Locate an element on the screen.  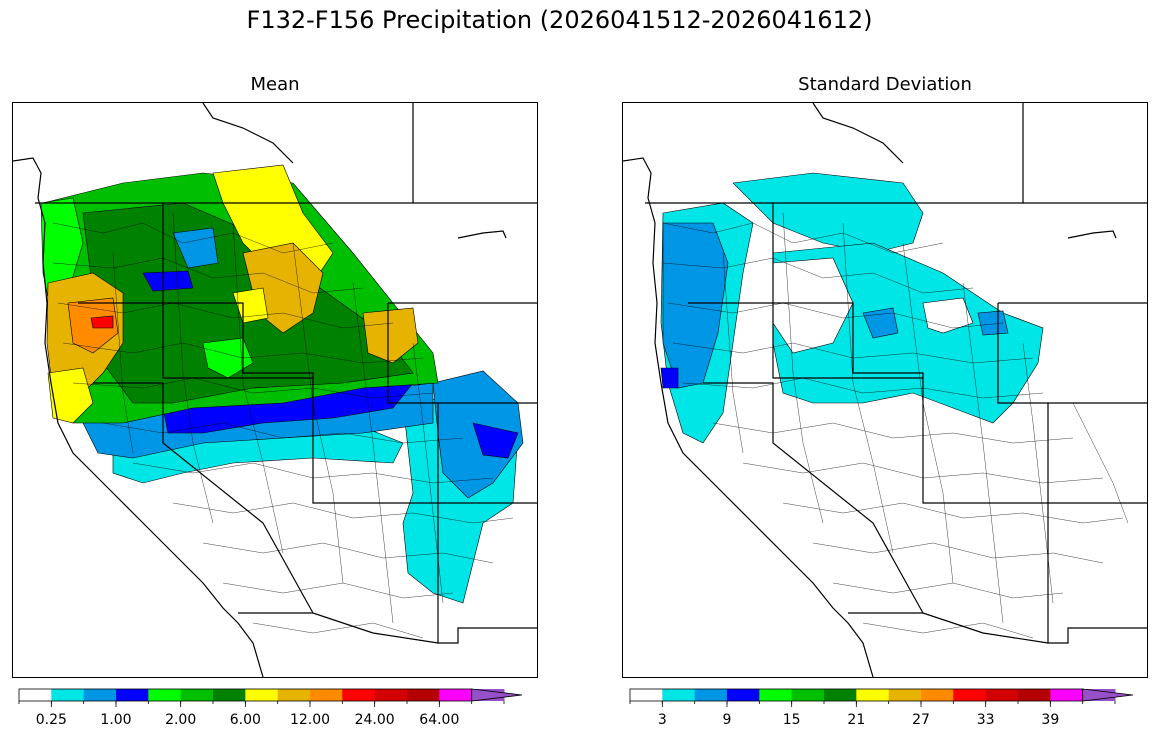
region-lightgreen-center is located at coordinates (228, 358).